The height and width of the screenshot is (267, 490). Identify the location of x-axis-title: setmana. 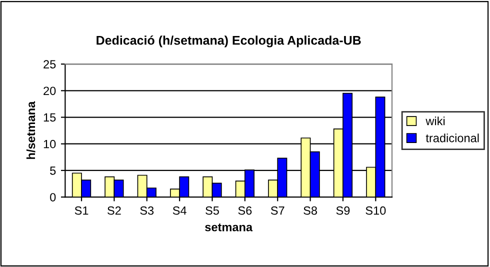
(229, 227).